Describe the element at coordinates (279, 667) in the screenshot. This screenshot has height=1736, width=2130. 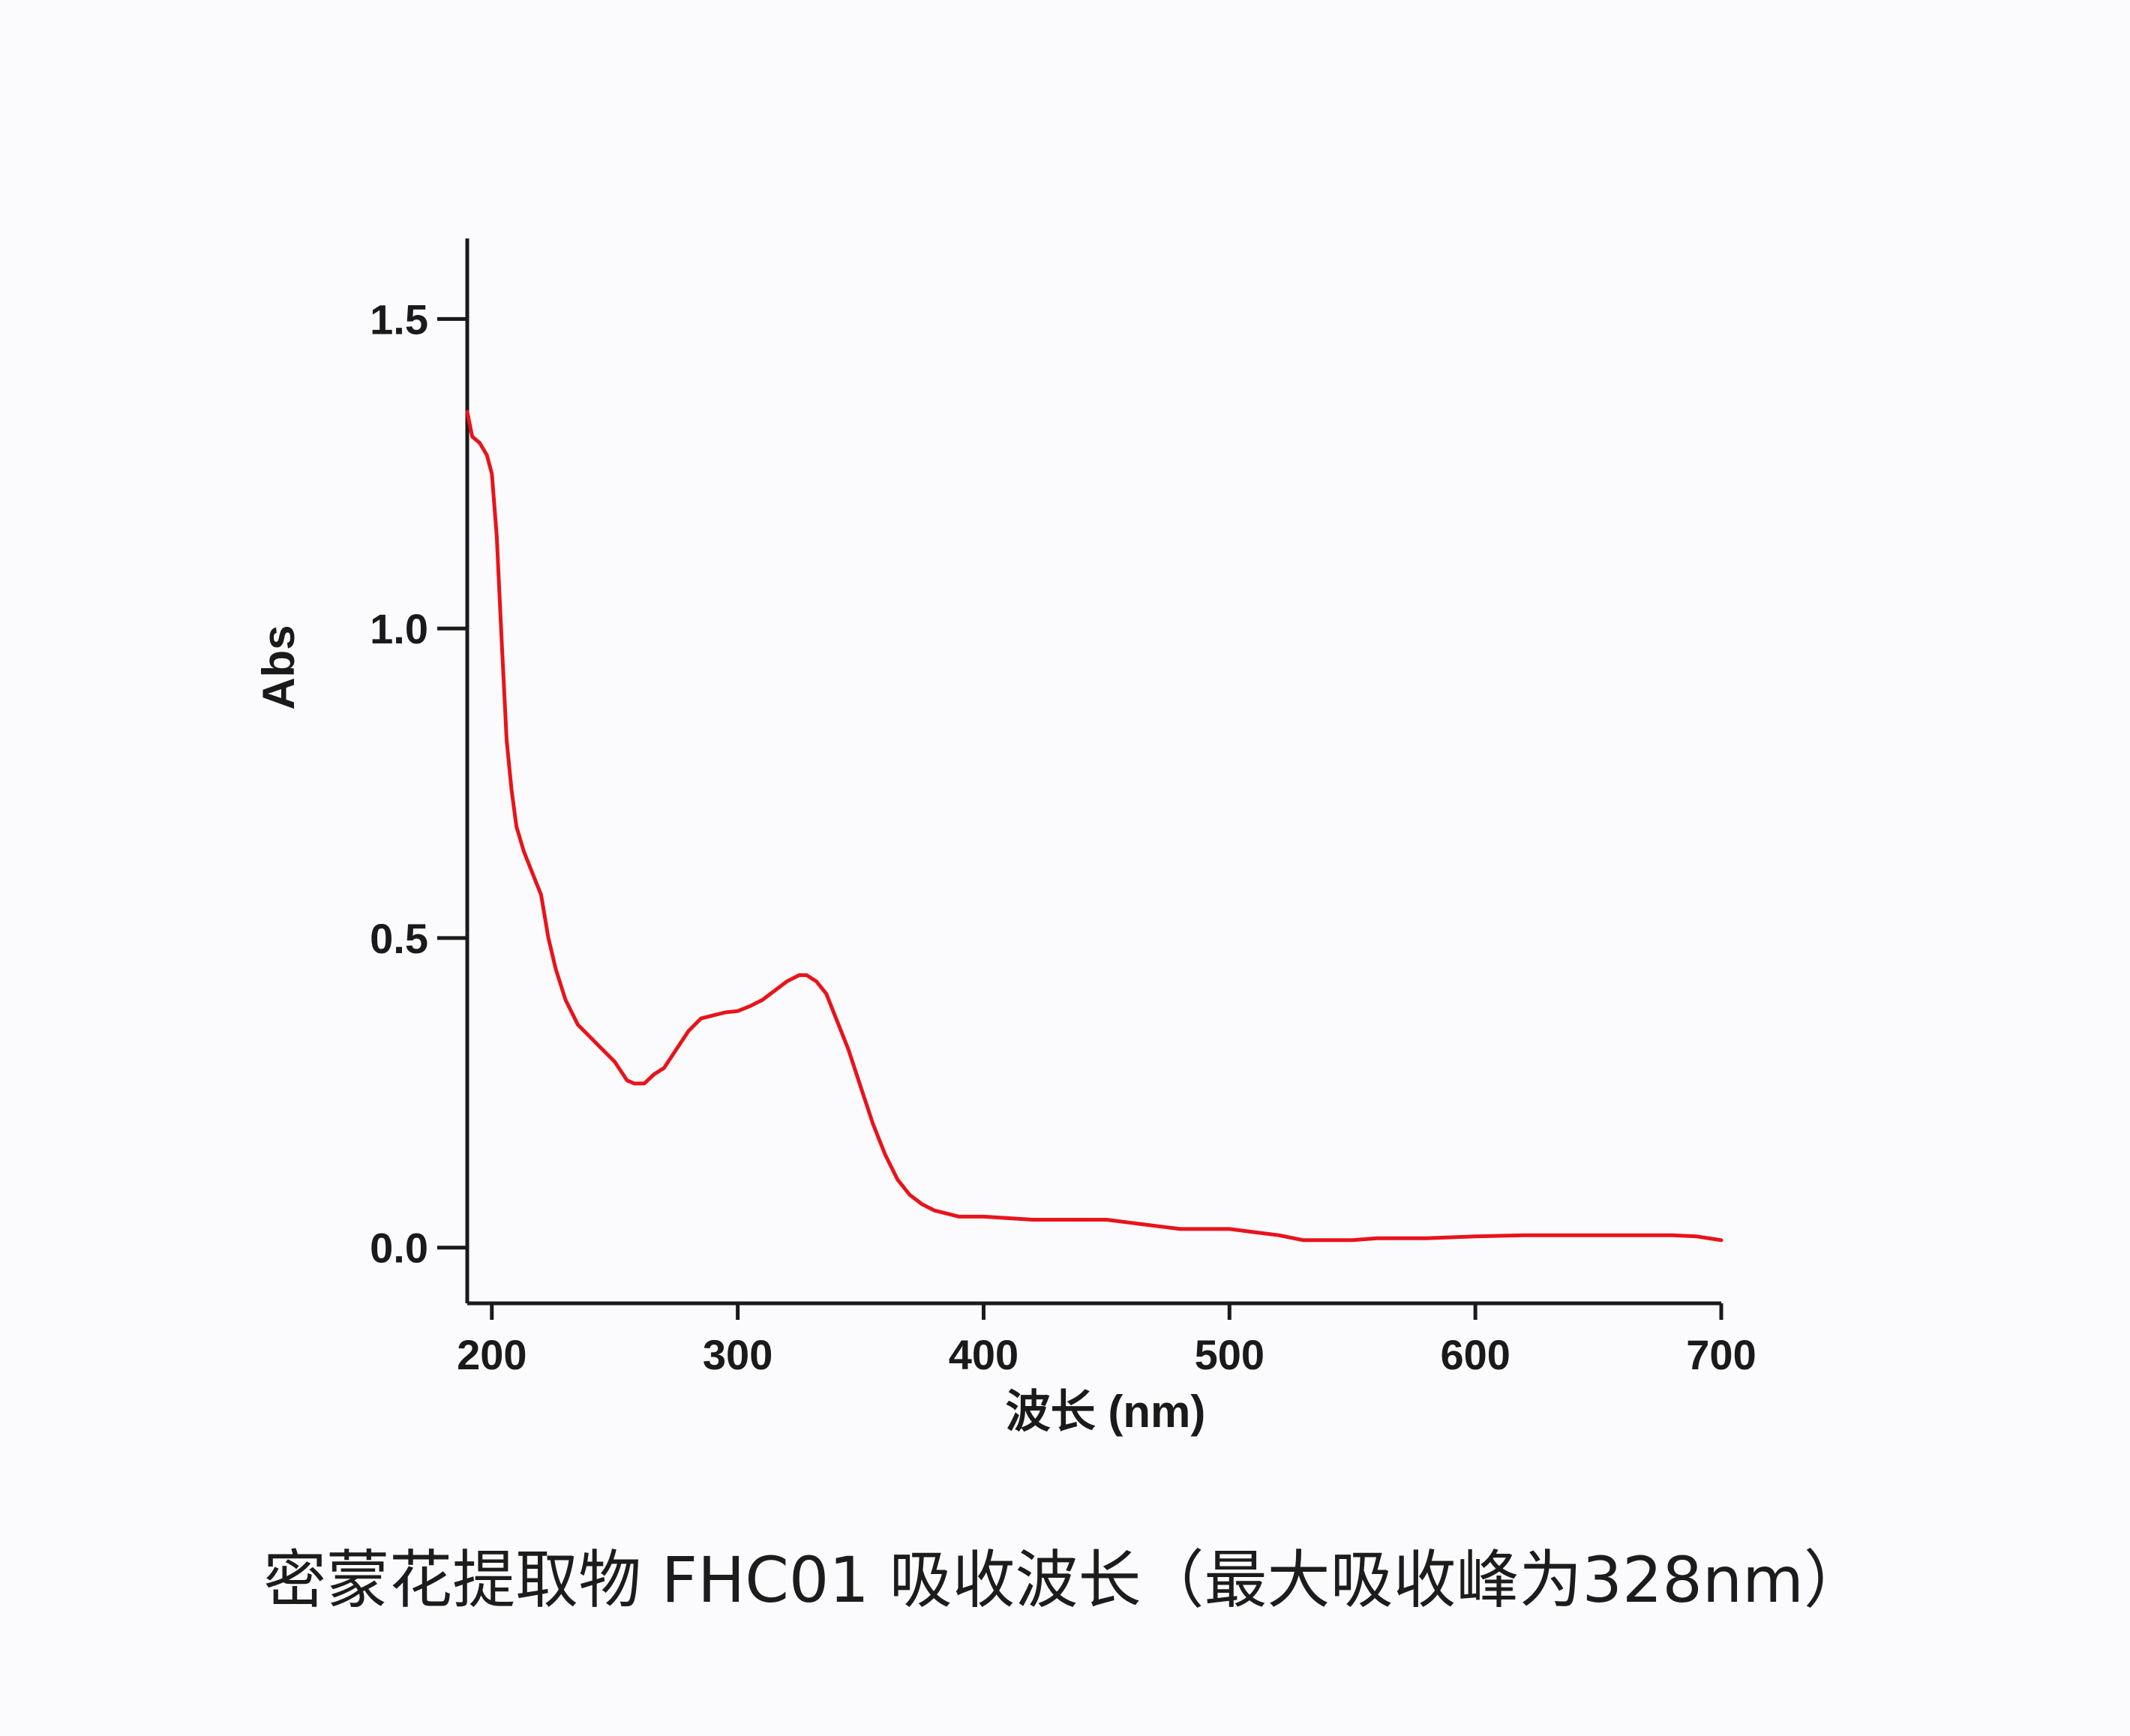
I see `y-axis-title: Abs` at that location.